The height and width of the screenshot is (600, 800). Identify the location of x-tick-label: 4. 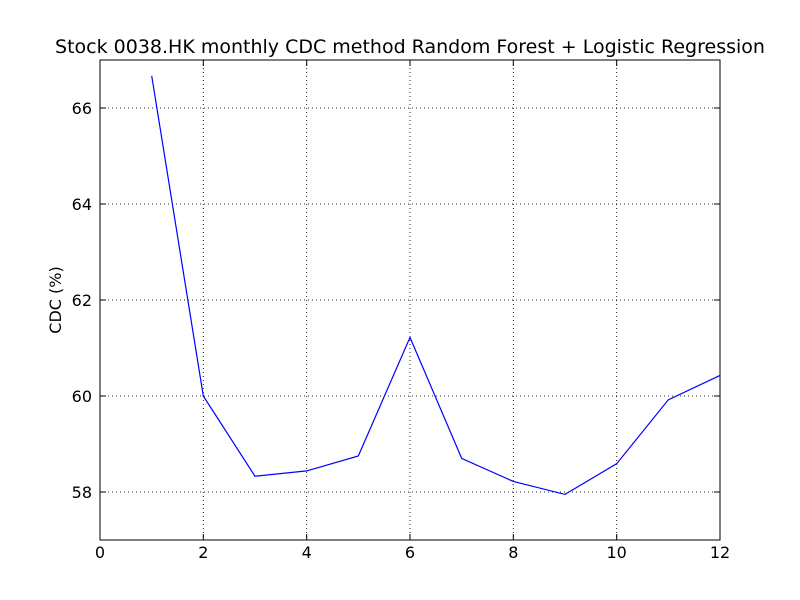
(307, 552).